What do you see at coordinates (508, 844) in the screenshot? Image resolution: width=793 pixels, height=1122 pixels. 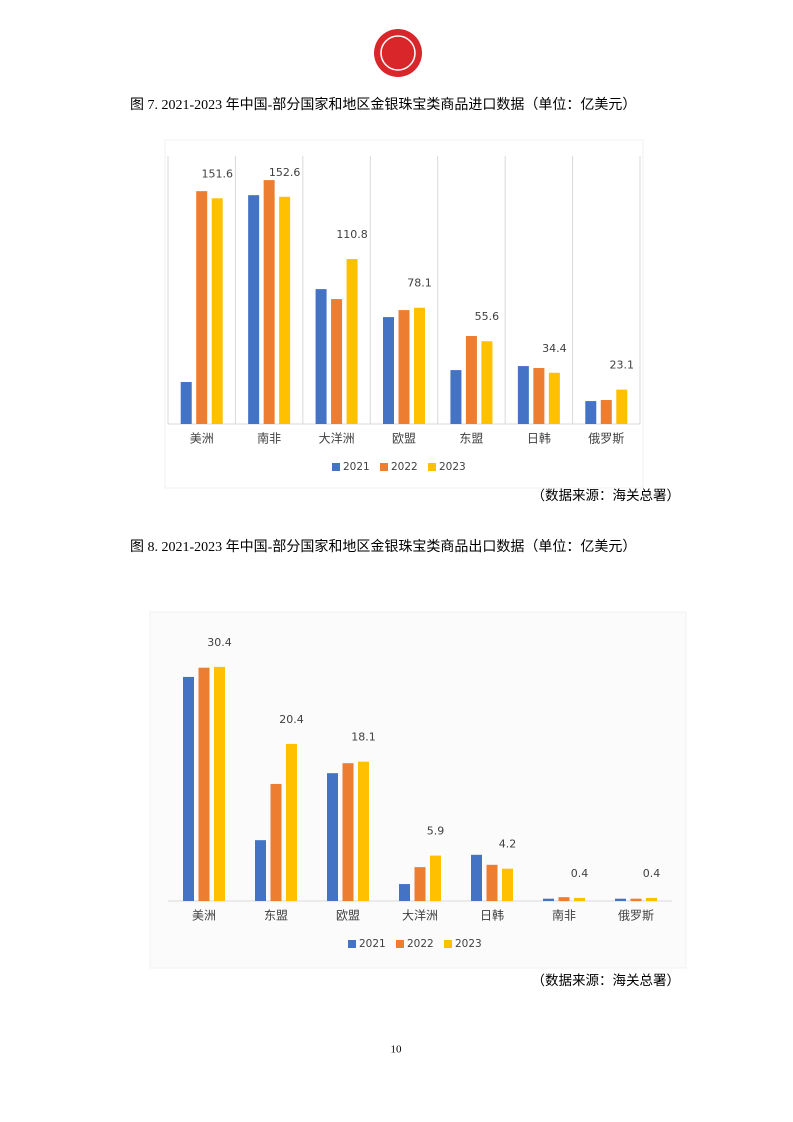 I see `data-label: 4.2` at bounding box center [508, 844].